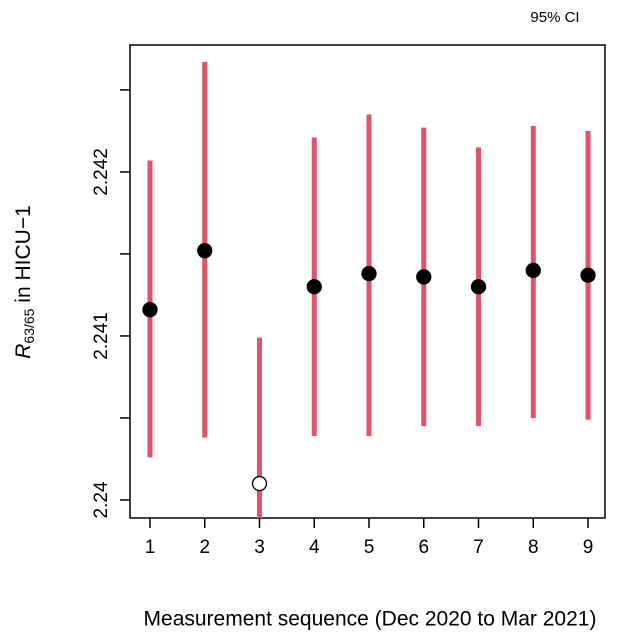  What do you see at coordinates (101, 172) in the screenshot?
I see `y-tick-label: 2.242` at bounding box center [101, 172].